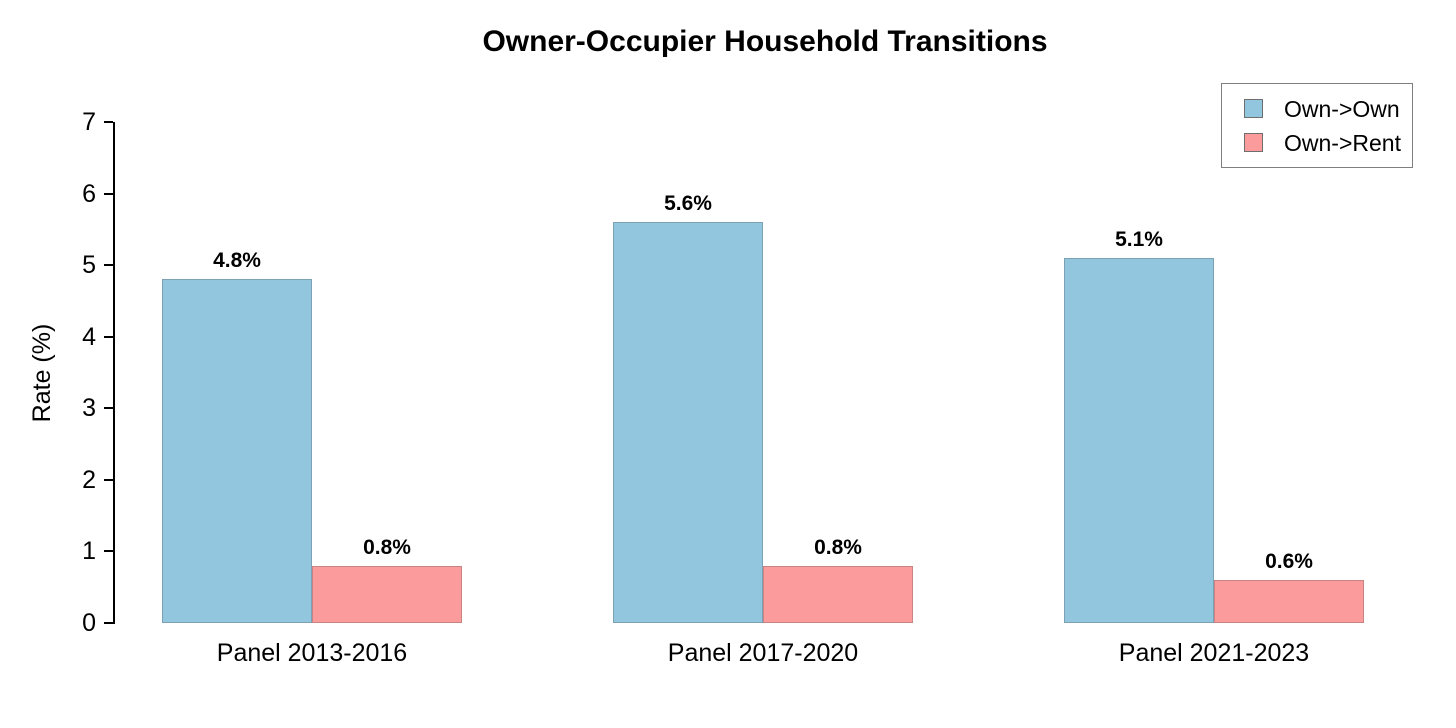  I want to click on legend-label-own-rent: Own->Rent, so click(1342, 142).